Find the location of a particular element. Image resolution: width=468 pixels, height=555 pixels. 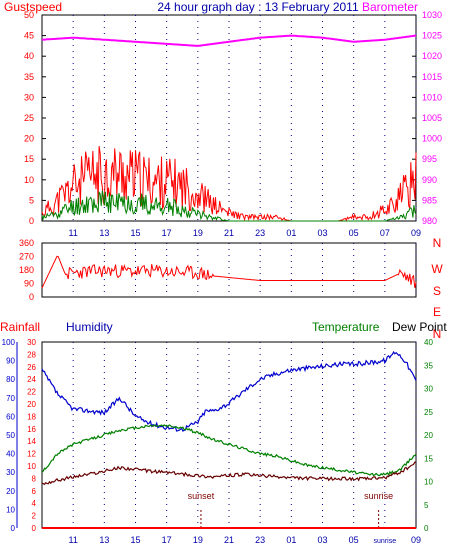

p3-rainfall-tick-label: 10 is located at coordinates (31, 466).